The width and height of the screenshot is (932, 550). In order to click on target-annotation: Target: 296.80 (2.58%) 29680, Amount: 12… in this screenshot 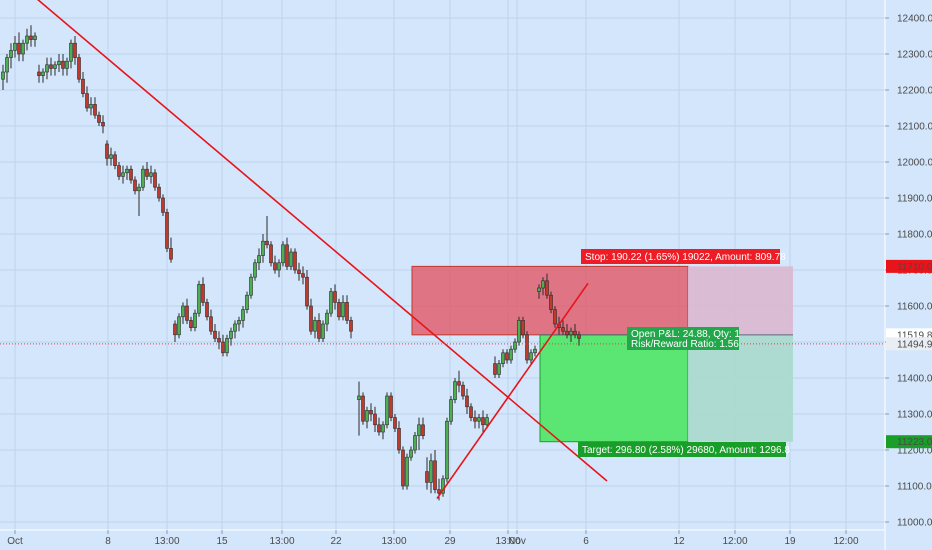, I will do `click(684, 449)`.